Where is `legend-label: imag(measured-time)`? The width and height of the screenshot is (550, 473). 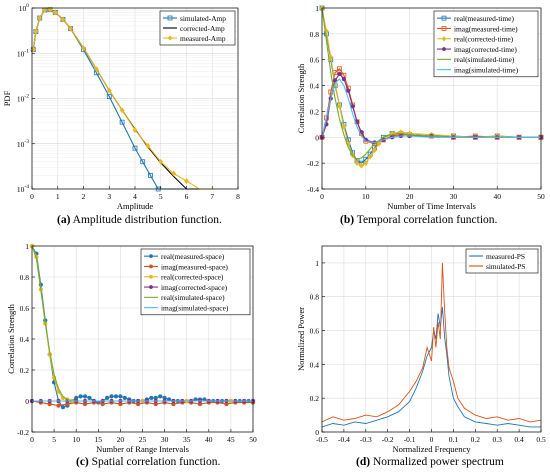
legend-label: imag(measured-time) is located at coordinates (486, 28).